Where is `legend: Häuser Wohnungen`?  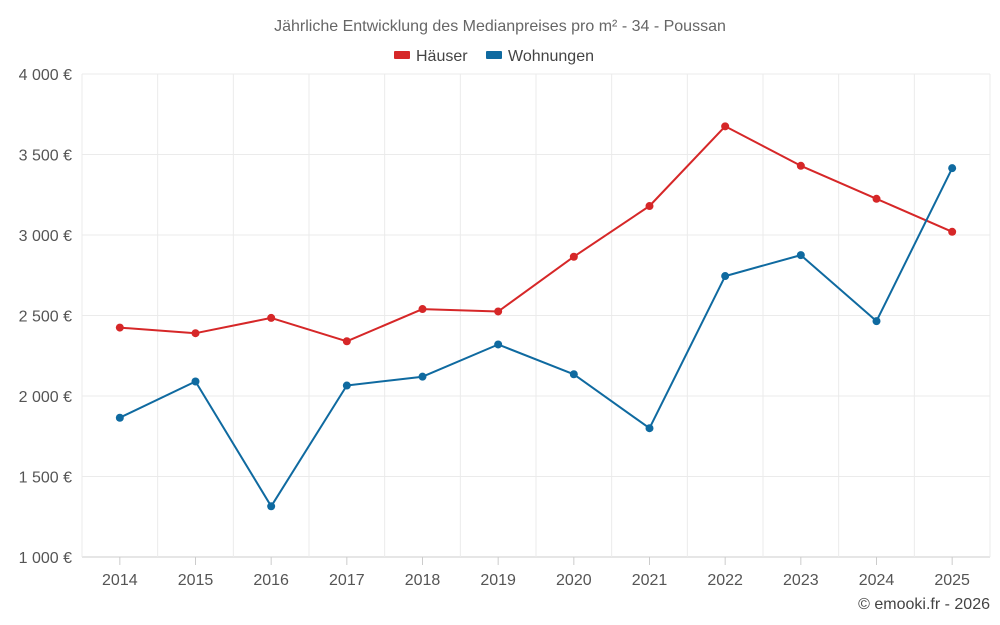
legend: Häuser Wohnungen is located at coordinates (494, 56).